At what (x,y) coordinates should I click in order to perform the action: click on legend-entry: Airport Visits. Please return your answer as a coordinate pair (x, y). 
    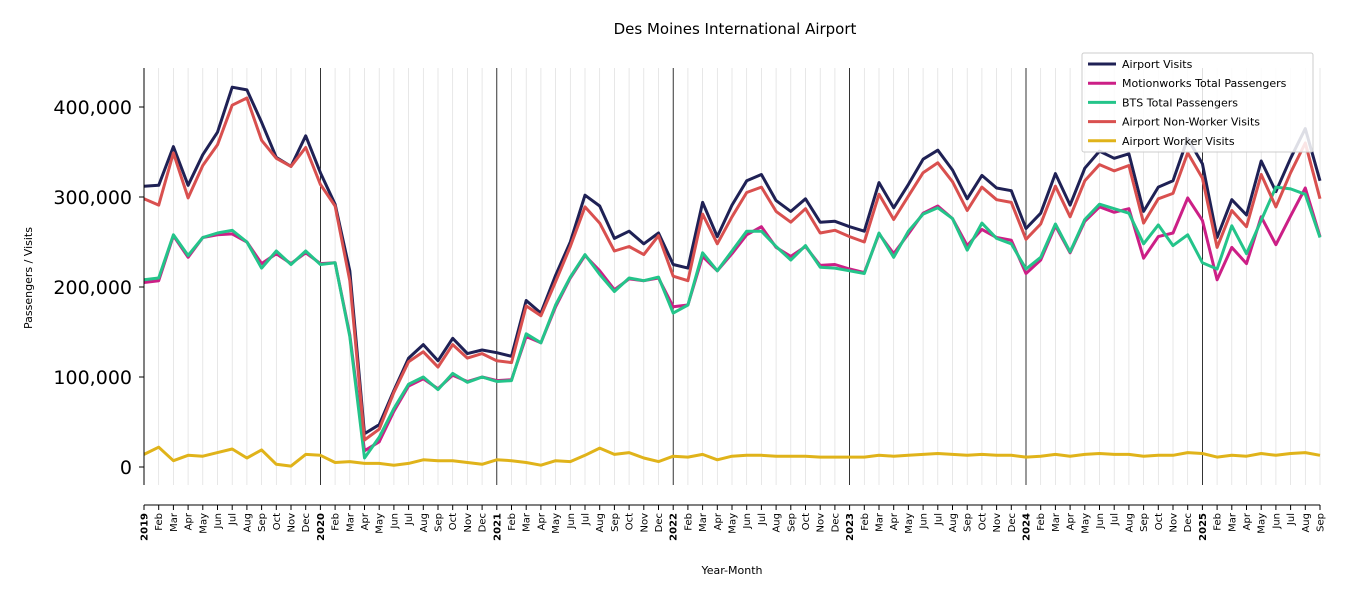
    Looking at the image, I should click on (1157, 64).